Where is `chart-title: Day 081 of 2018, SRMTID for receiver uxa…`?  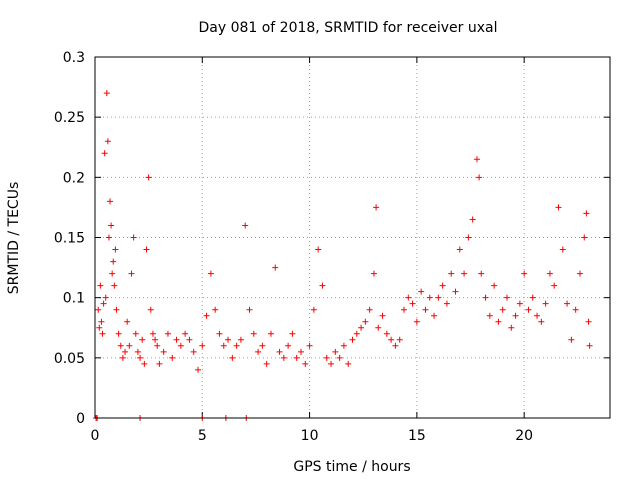 chart-title: Day 081 of 2018, SRMTID for receiver uxa… is located at coordinates (347, 28).